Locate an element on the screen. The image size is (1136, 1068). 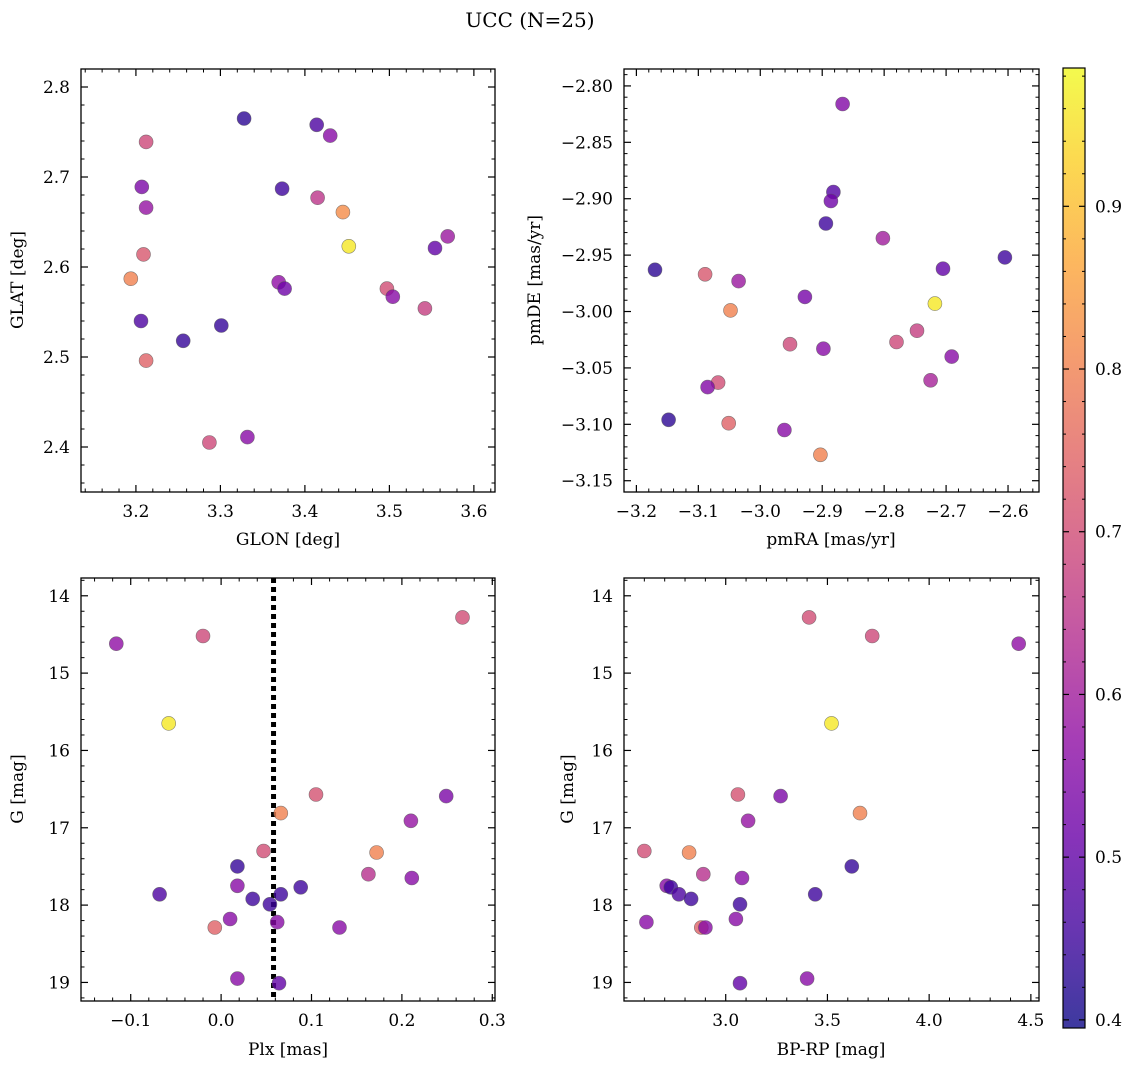
colorbar-tick-label: 0.6 is located at coordinates (1108, 695).